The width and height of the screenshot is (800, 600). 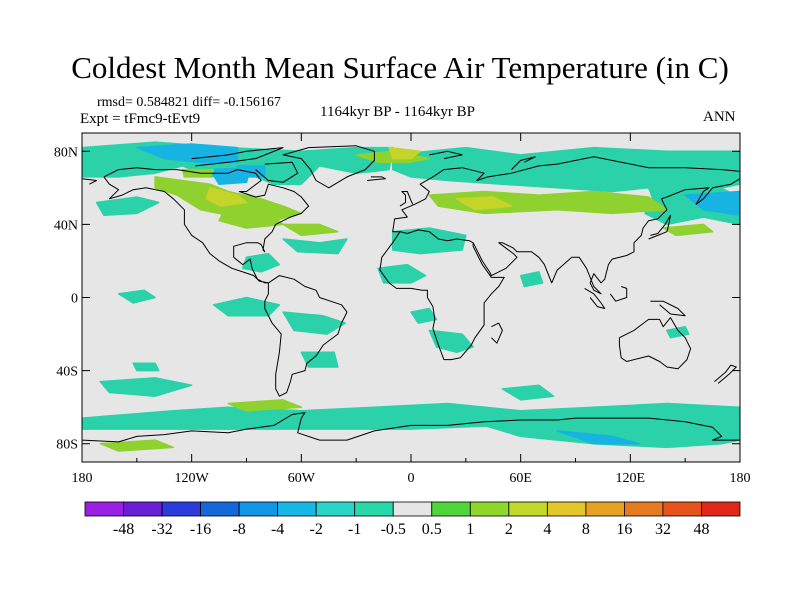 I want to click on colorbar-label-14: 32, so click(x=663, y=529).